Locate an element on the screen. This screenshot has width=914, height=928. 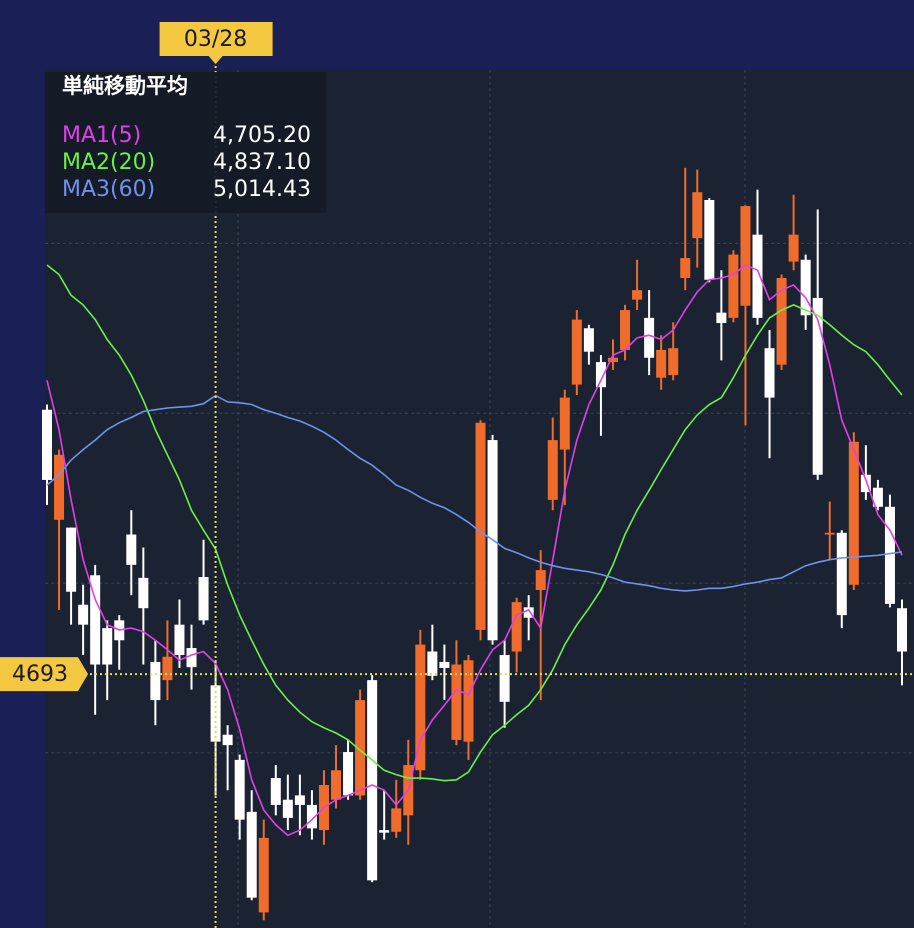
legend-name: MA3(60) is located at coordinates (108, 189).